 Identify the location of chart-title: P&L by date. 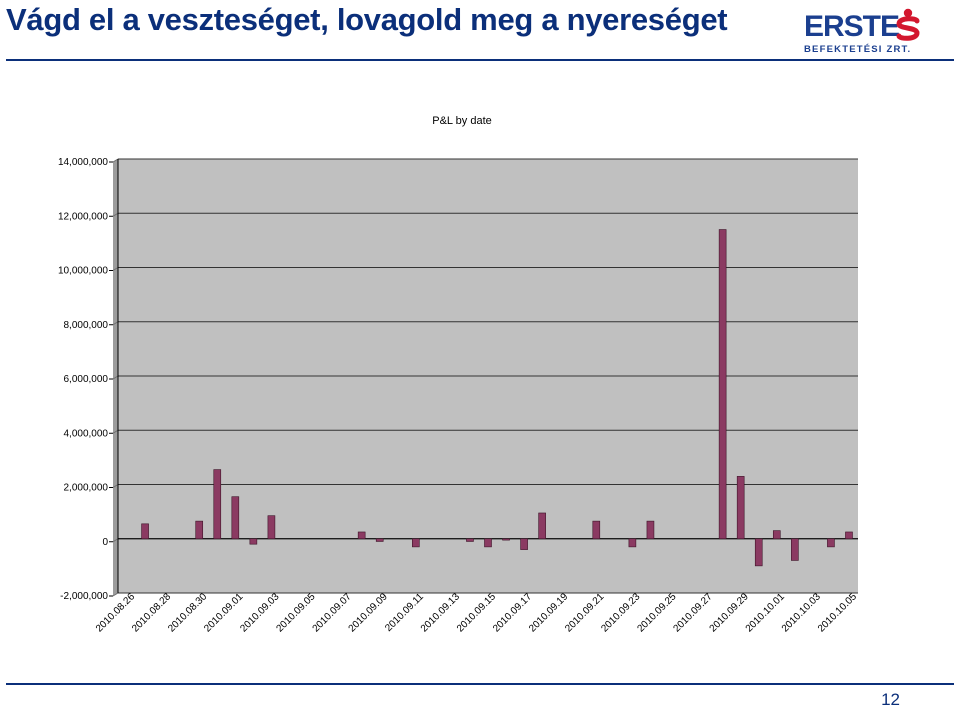
(462, 121).